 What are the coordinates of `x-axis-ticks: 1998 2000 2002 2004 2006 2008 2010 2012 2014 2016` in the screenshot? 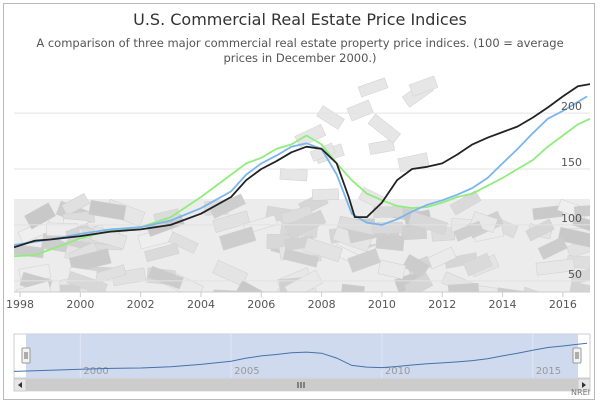 It's located at (298, 301).